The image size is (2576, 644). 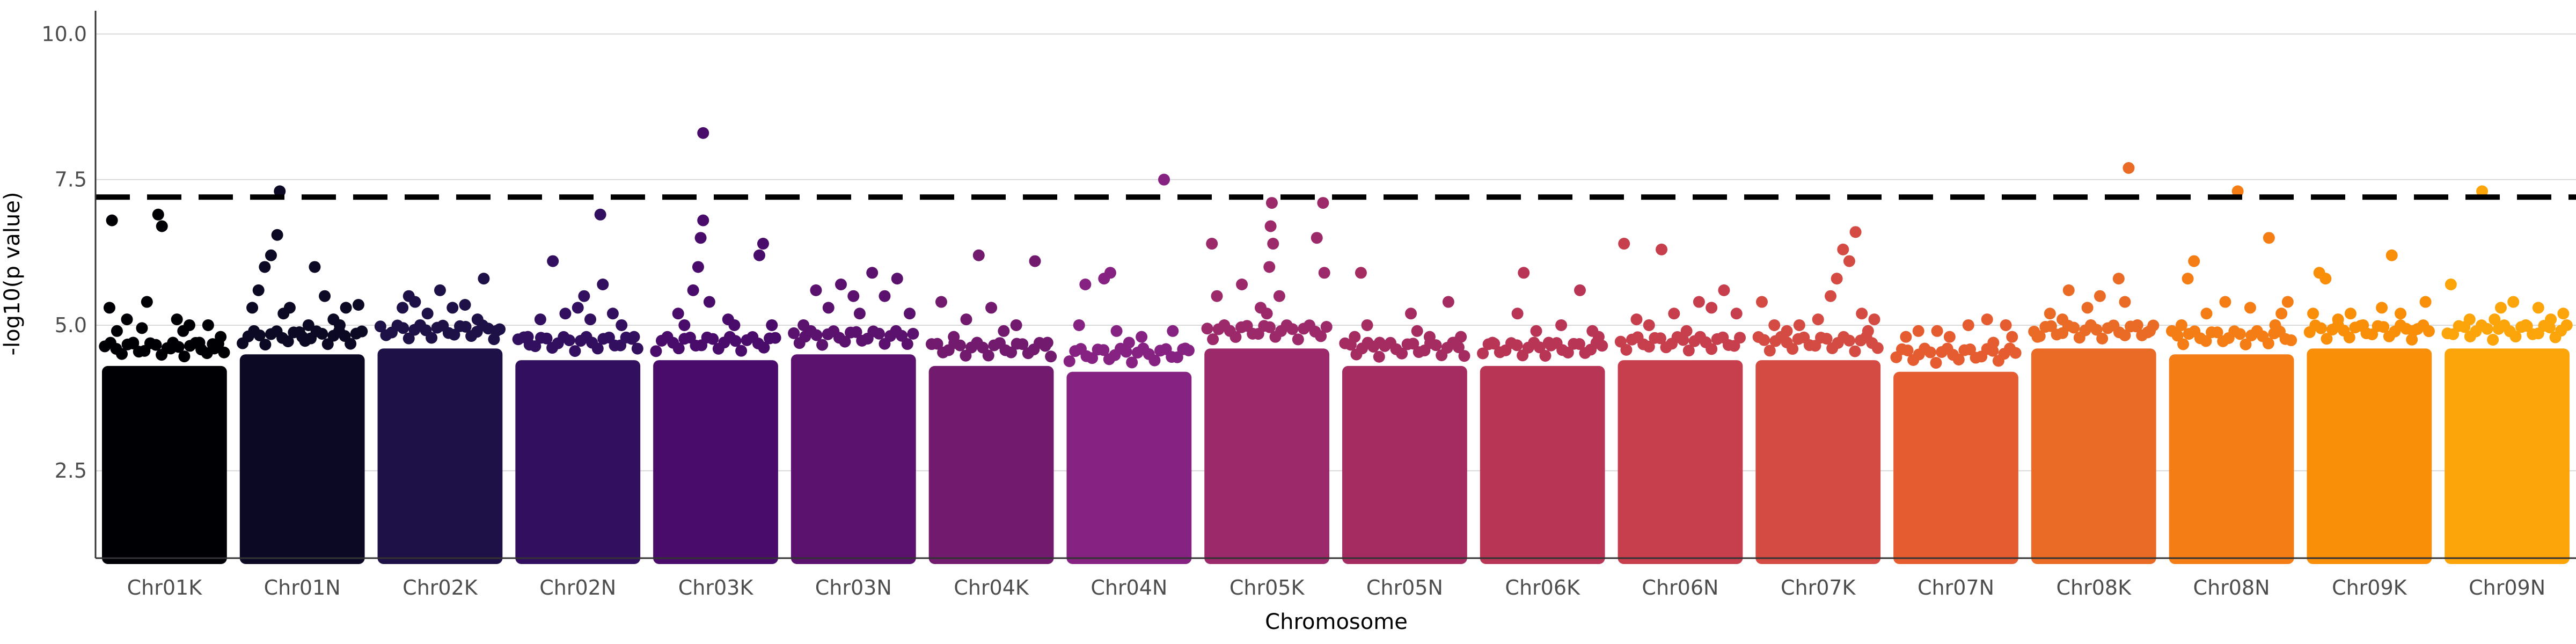 I want to click on y-tick-labels: 2.5 5.0 7.5 10.0, so click(x=64, y=252).